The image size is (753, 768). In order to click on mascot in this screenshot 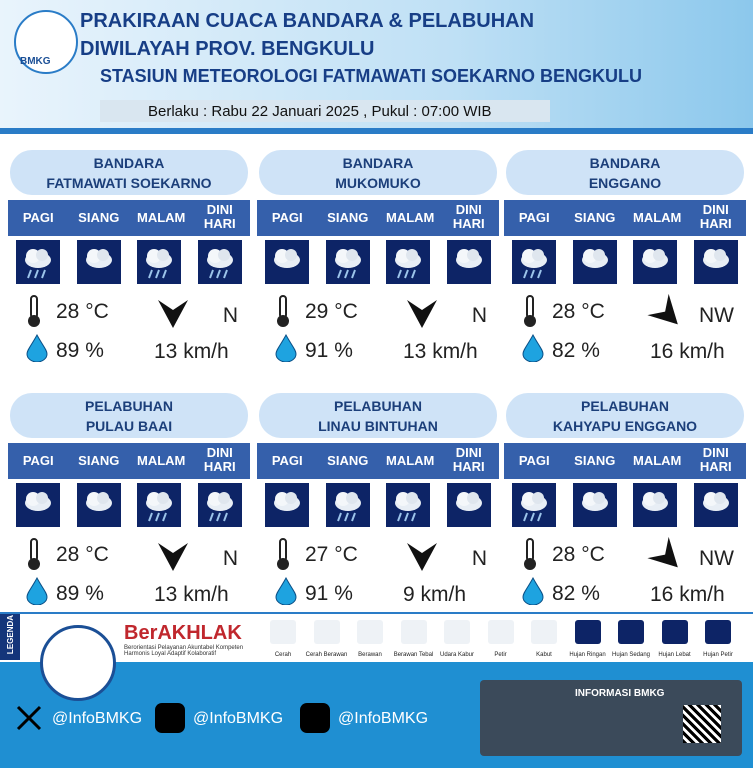, I will do `click(78, 663)`.